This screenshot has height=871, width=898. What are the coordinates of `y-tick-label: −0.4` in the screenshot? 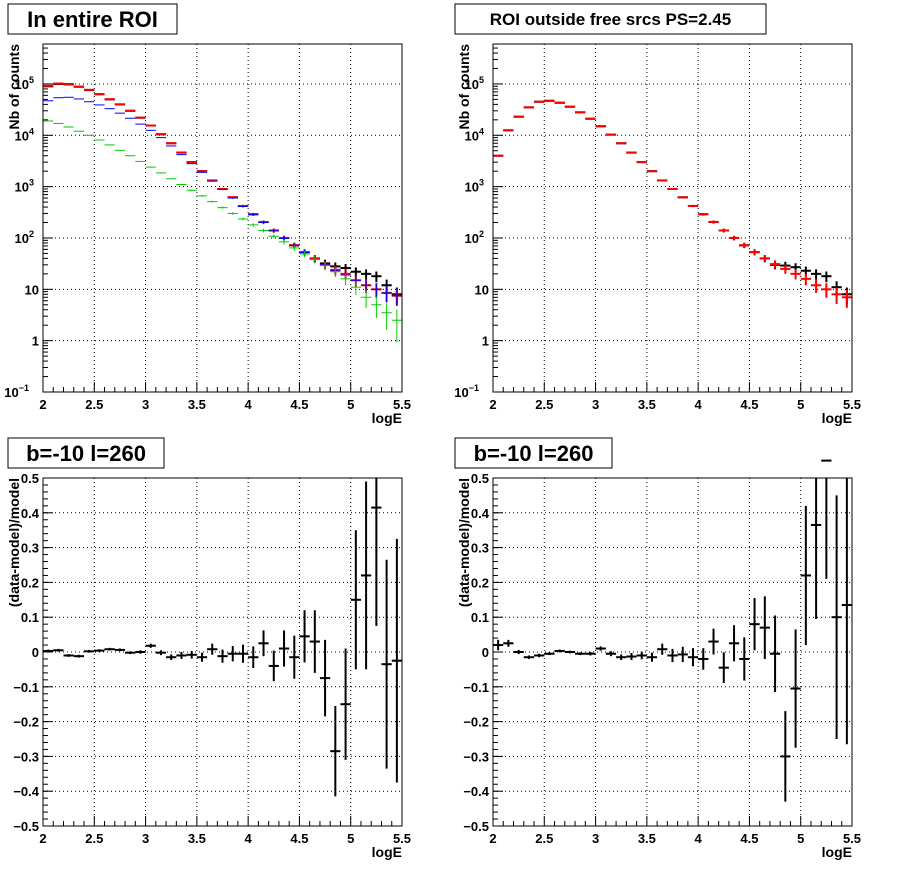 It's located at (476, 791).